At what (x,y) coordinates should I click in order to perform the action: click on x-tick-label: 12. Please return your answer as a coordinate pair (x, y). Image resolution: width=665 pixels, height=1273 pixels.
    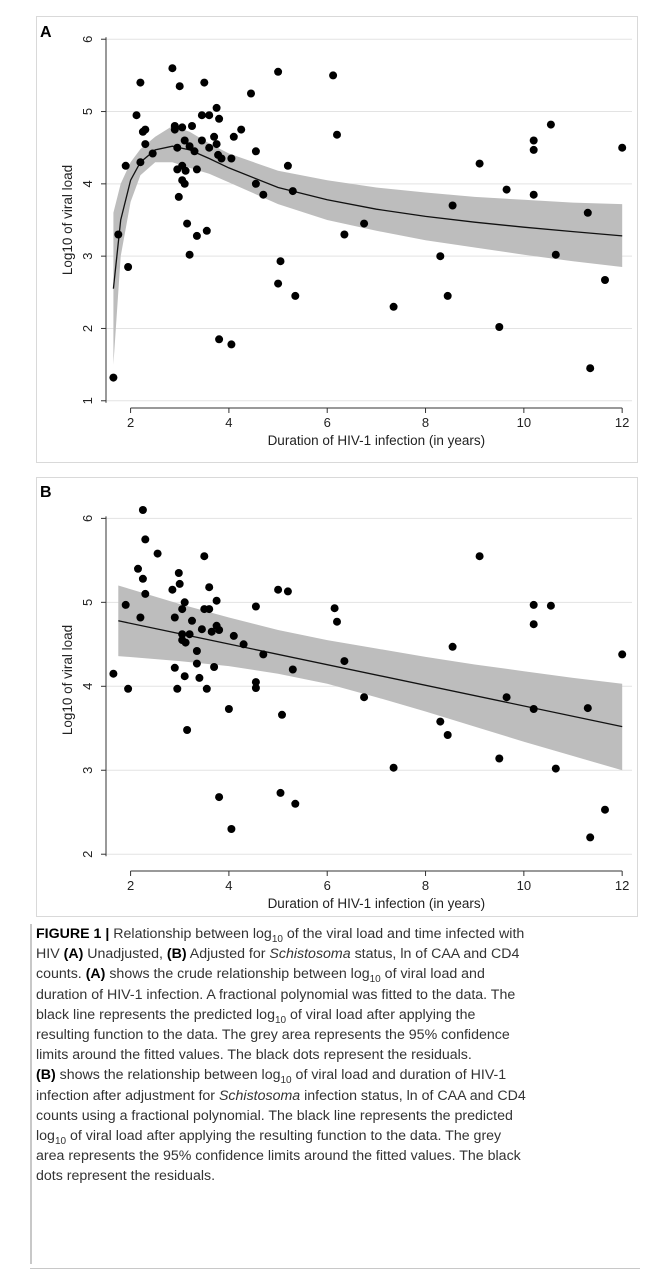
    Looking at the image, I should click on (622, 885).